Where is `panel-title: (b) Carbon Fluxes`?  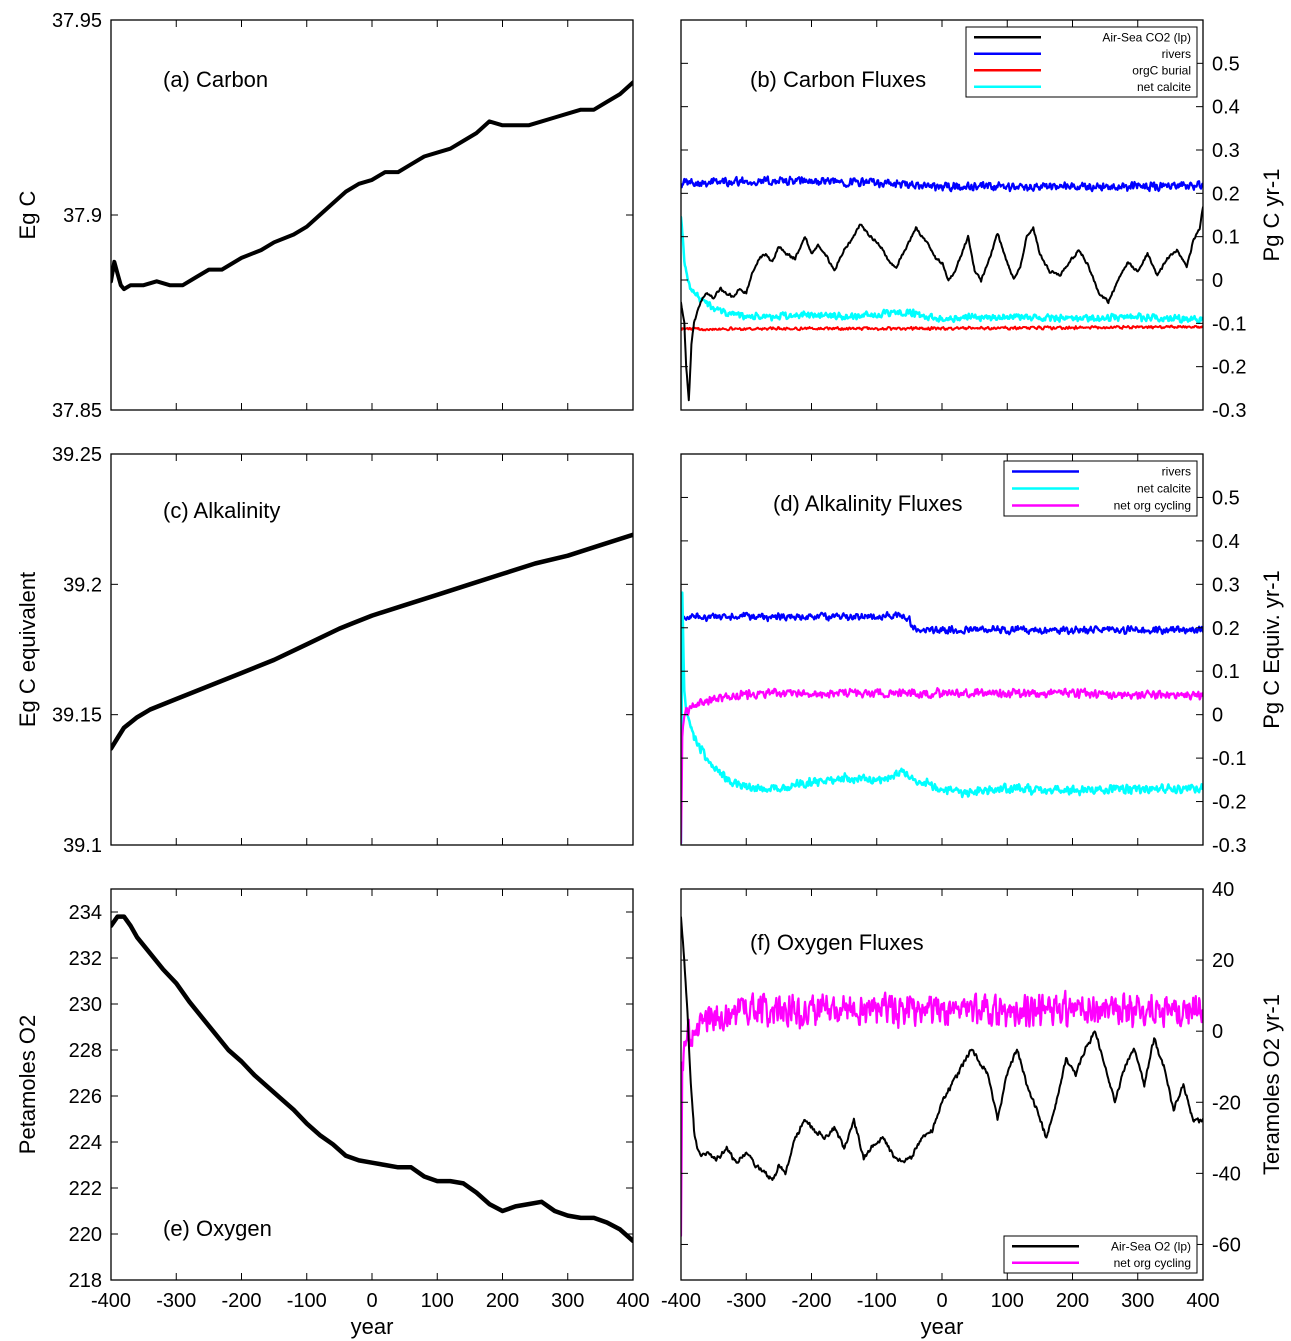
panel-title: (b) Carbon Fluxes is located at coordinates (838, 79).